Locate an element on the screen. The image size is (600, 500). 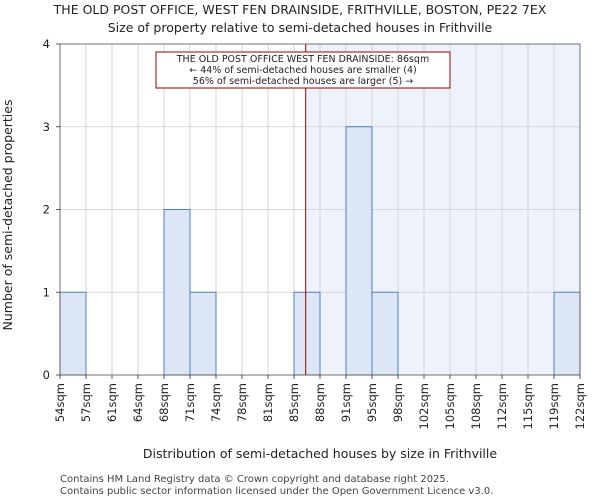
x-tick-label-98sqm: 98sqm is located at coordinates (398, 402).